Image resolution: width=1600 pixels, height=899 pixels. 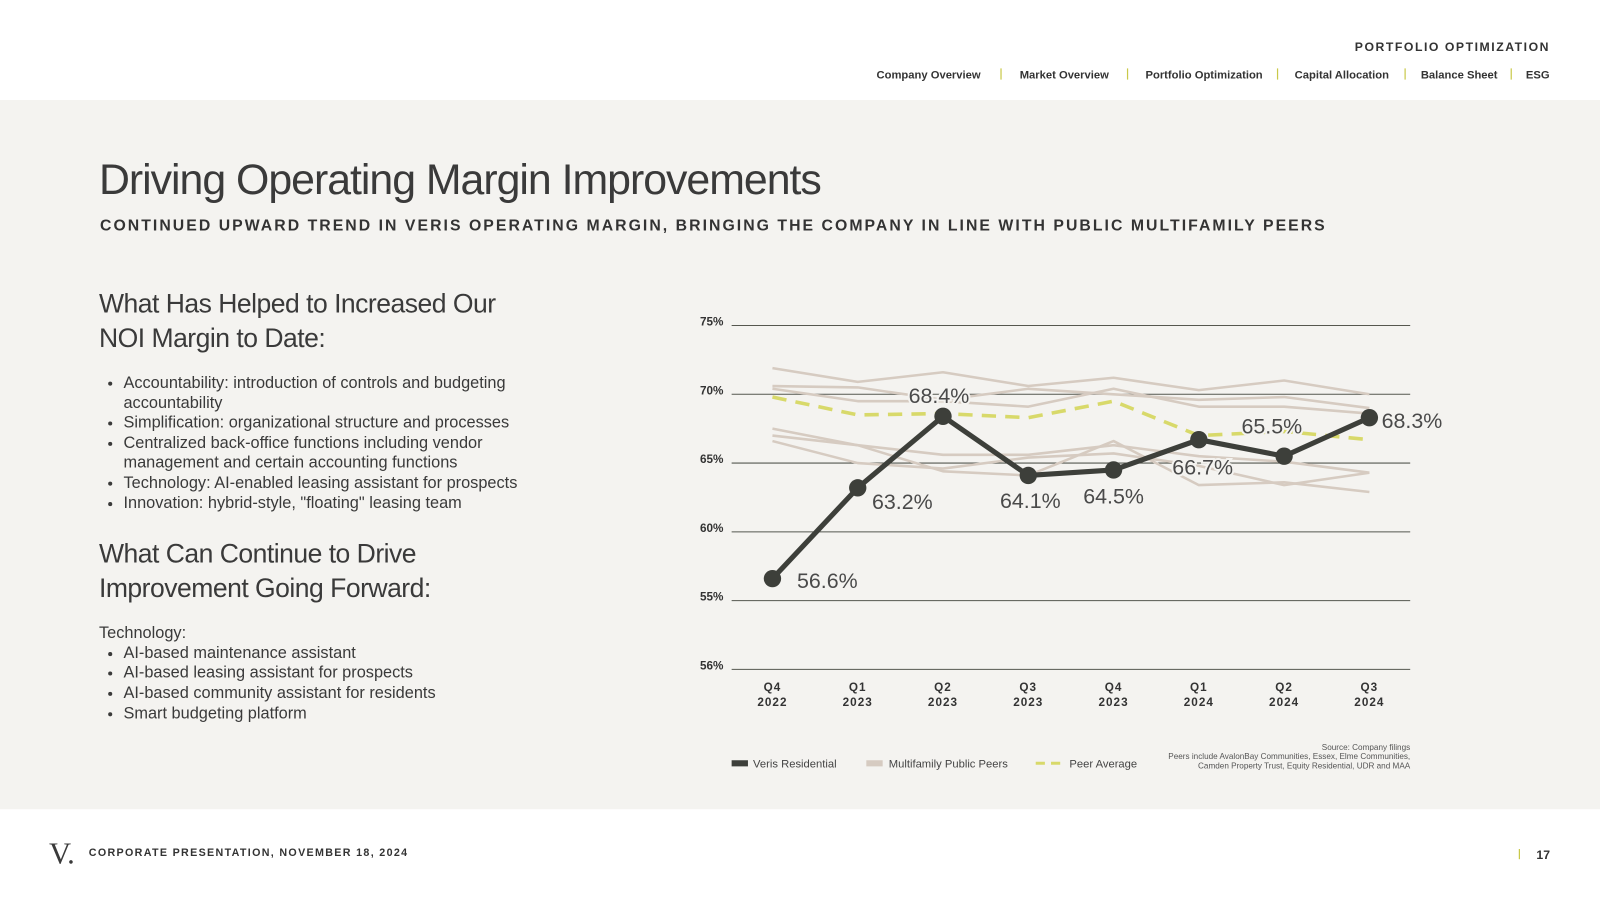 I want to click on veris-line, so click(x=1070, y=497).